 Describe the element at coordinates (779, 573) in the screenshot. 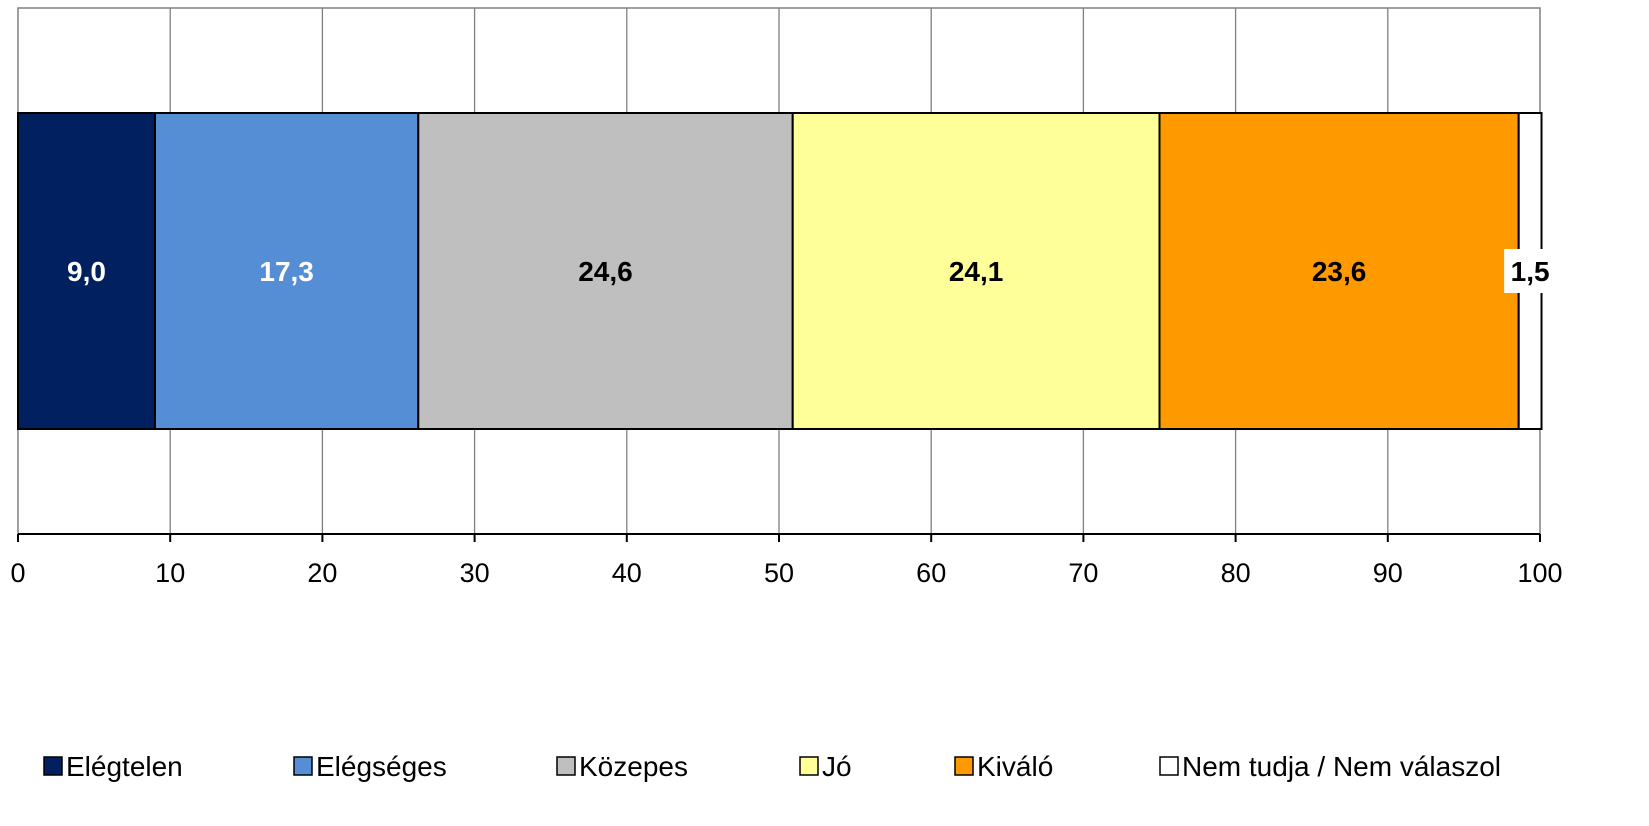

I see `x-tick-label: 50` at that location.